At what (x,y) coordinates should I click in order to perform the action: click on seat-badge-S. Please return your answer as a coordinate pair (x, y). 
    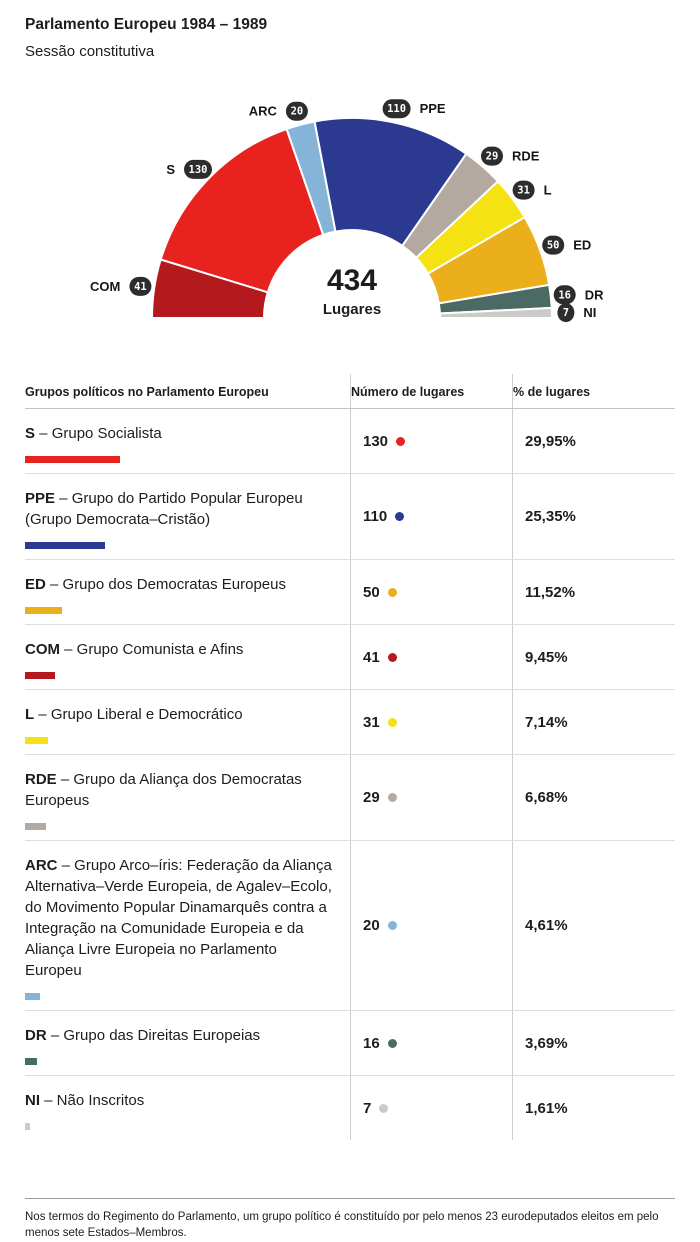
    Looking at the image, I should click on (198, 169).